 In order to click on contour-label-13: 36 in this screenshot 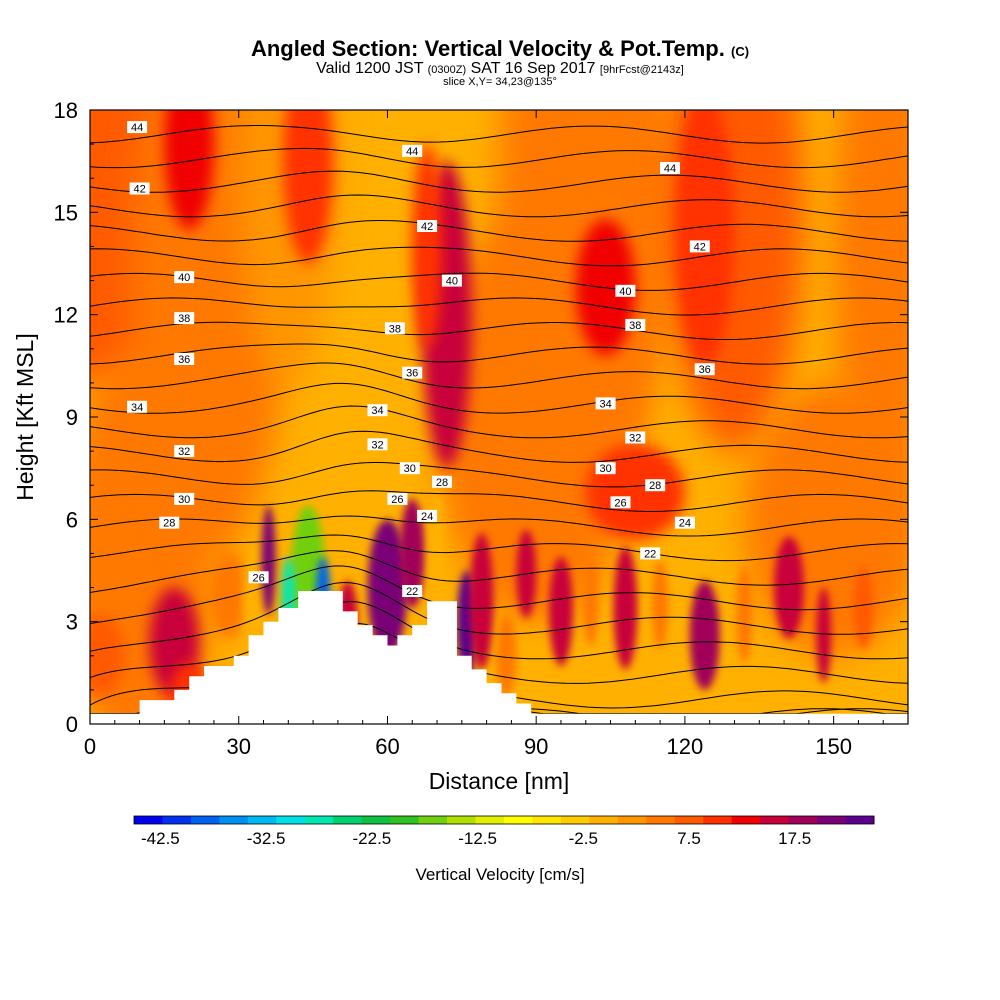, I will do `click(412, 374)`.